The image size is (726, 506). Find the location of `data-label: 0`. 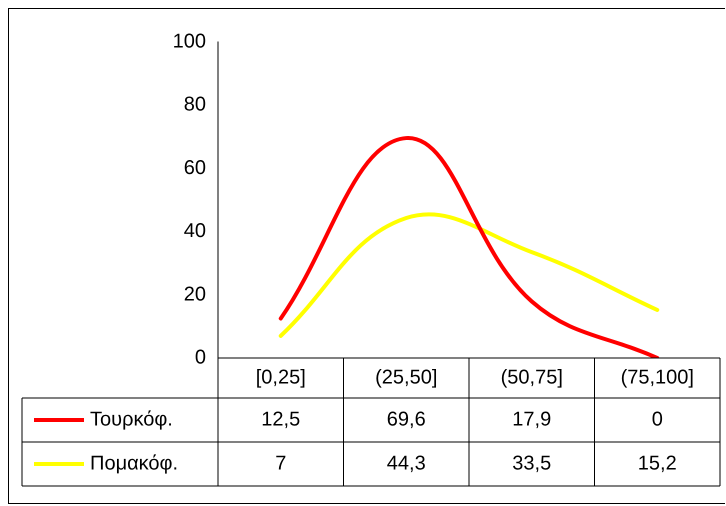

data-label: 0 is located at coordinates (657, 419).